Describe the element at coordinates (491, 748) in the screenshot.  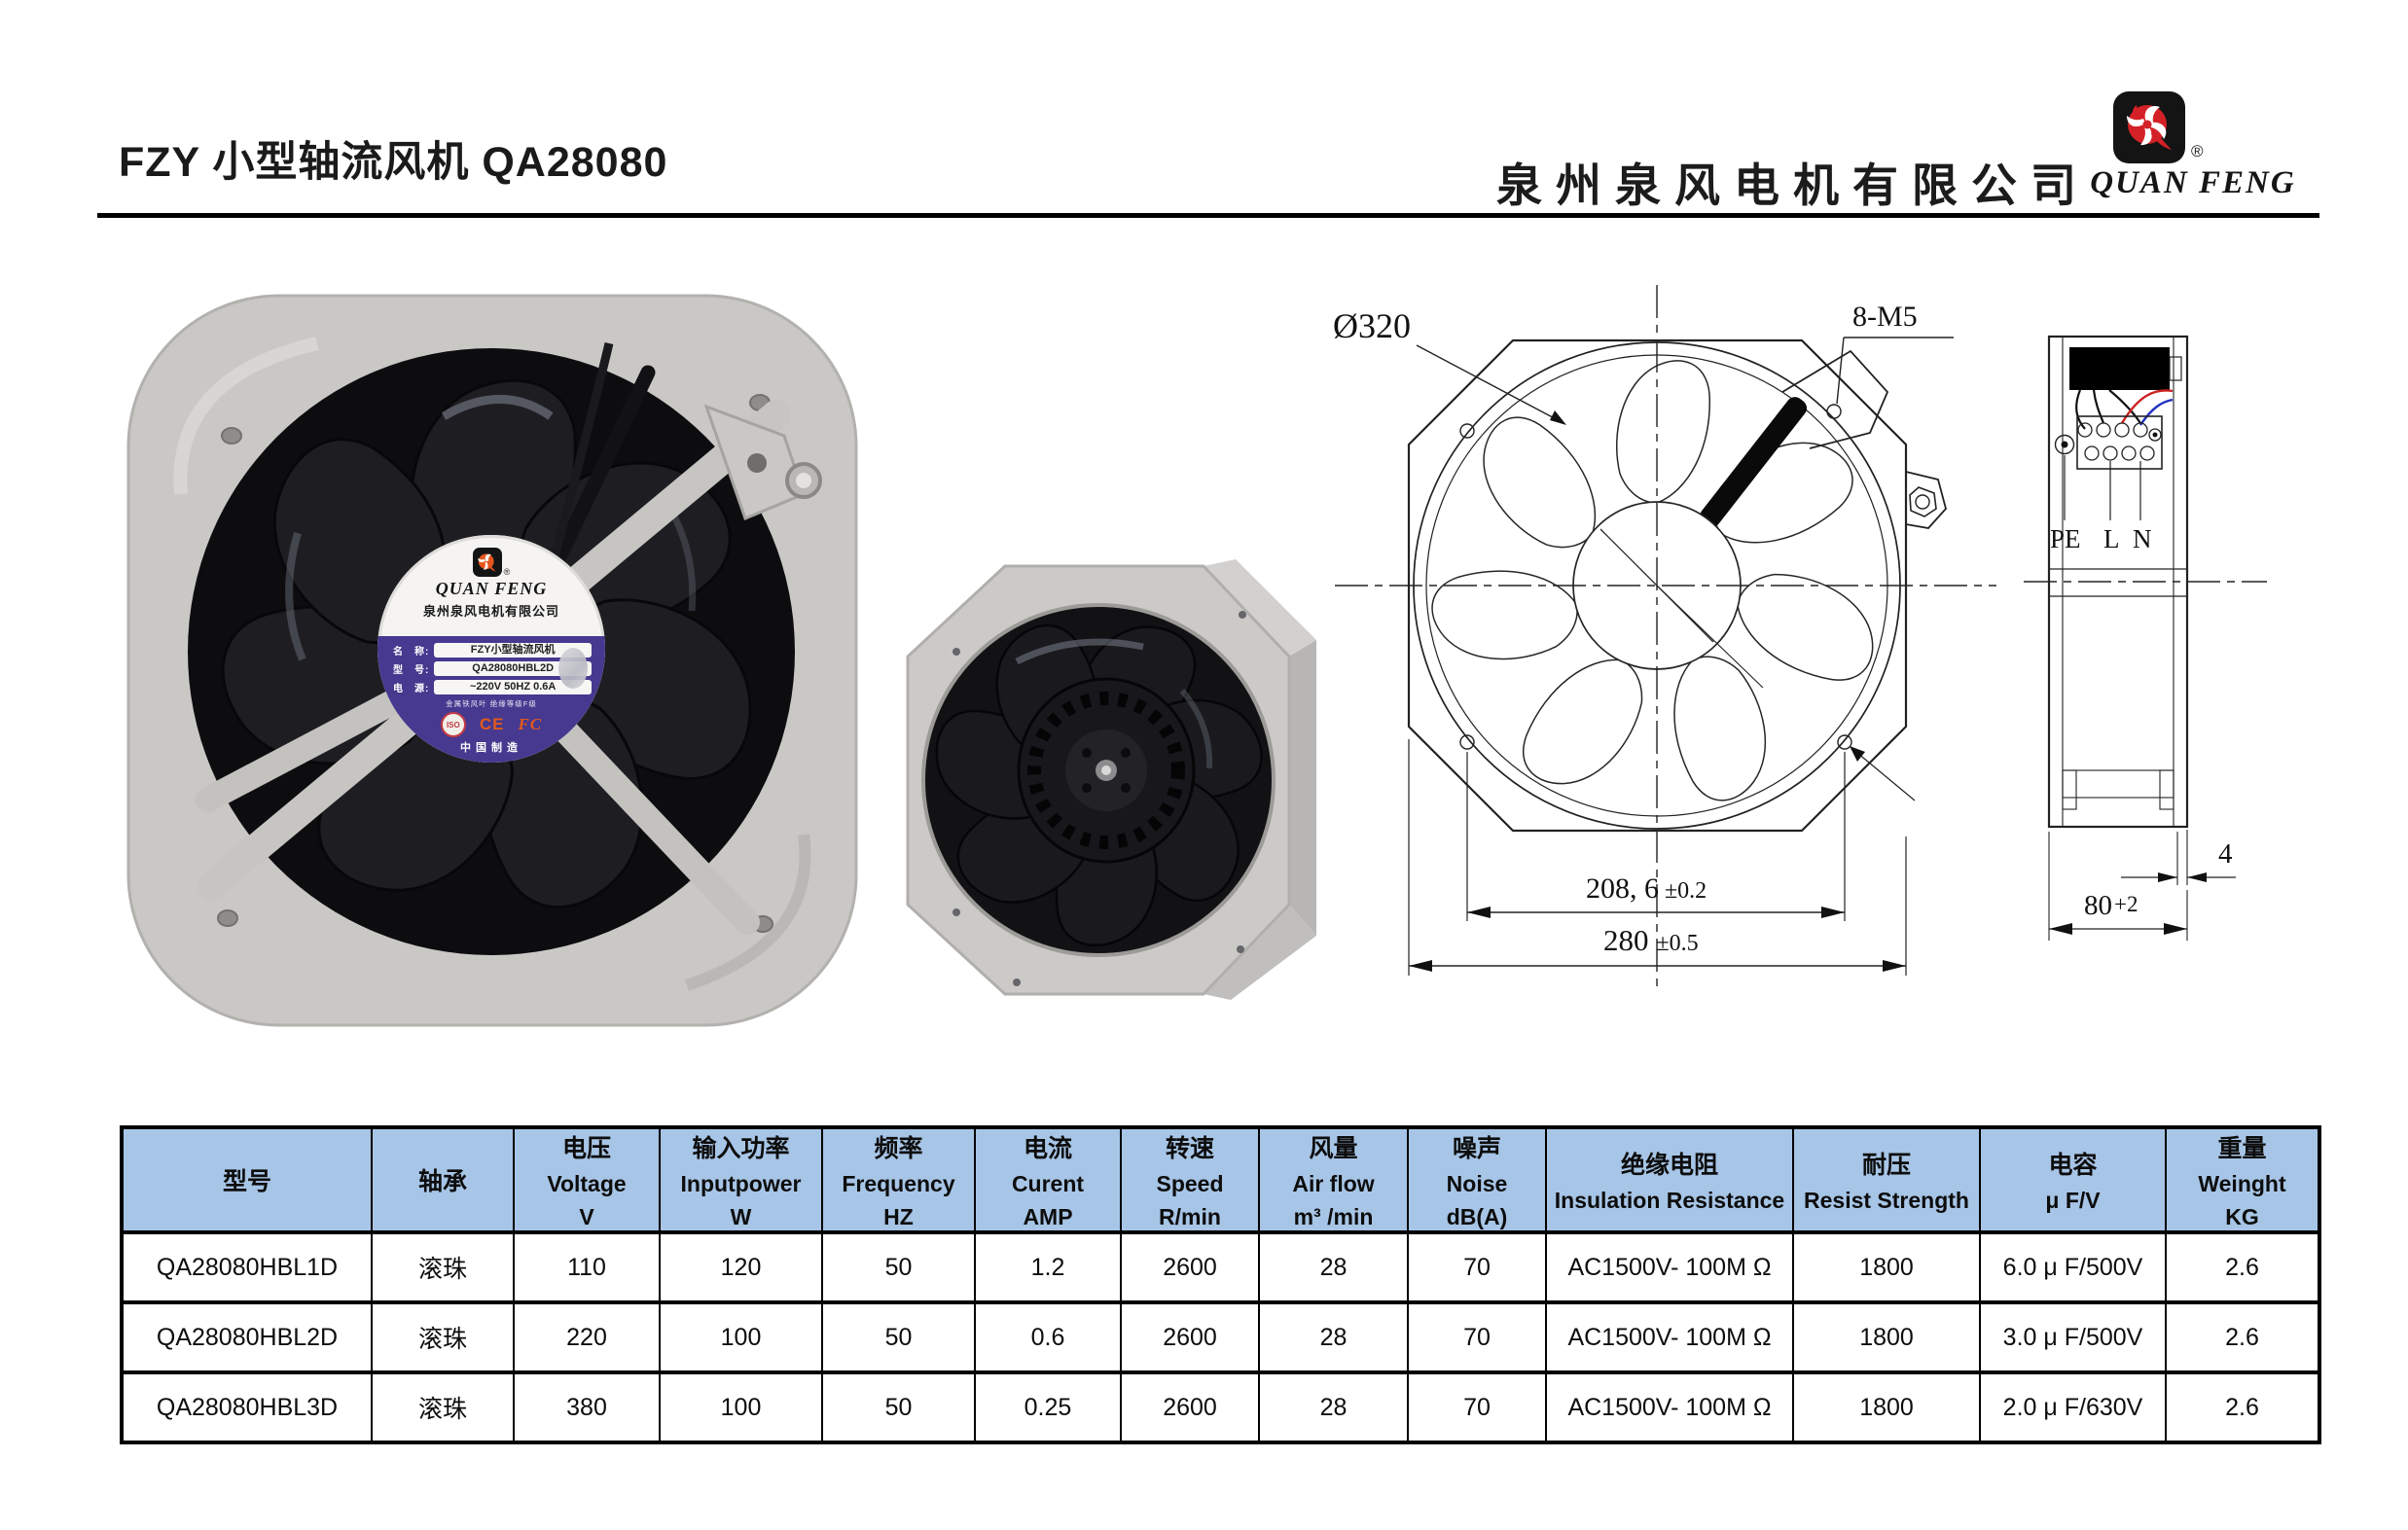
I see `hub-made-in: 中国制造` at that location.